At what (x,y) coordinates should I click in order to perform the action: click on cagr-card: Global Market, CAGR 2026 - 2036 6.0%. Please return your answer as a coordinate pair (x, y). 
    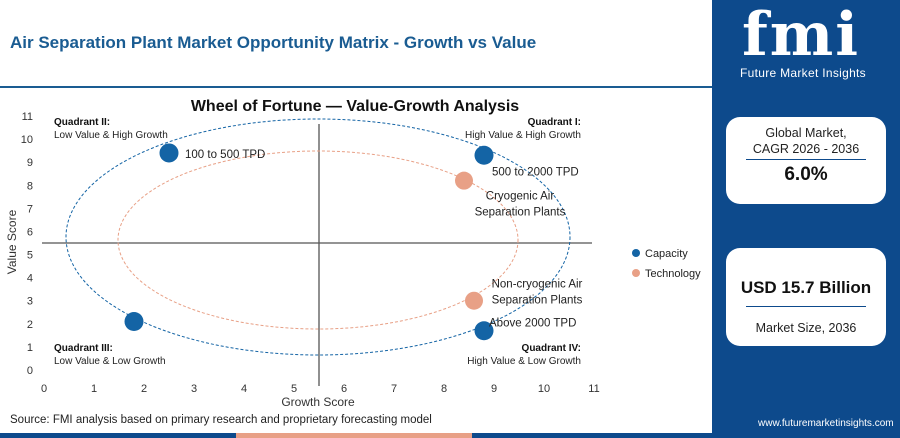
    Looking at the image, I should click on (806, 160).